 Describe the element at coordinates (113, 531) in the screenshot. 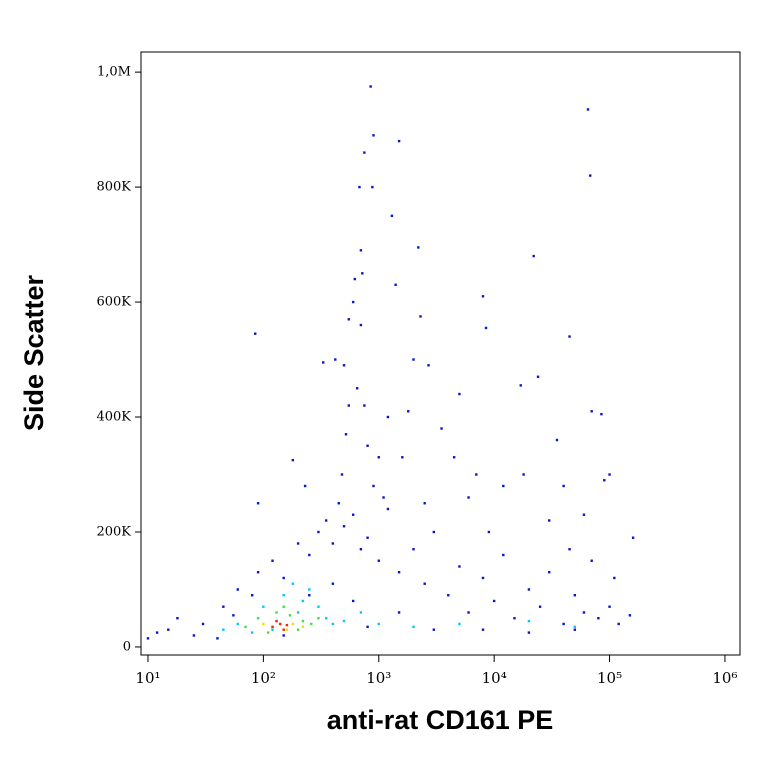

I see `y-tick-label: 200K` at that location.